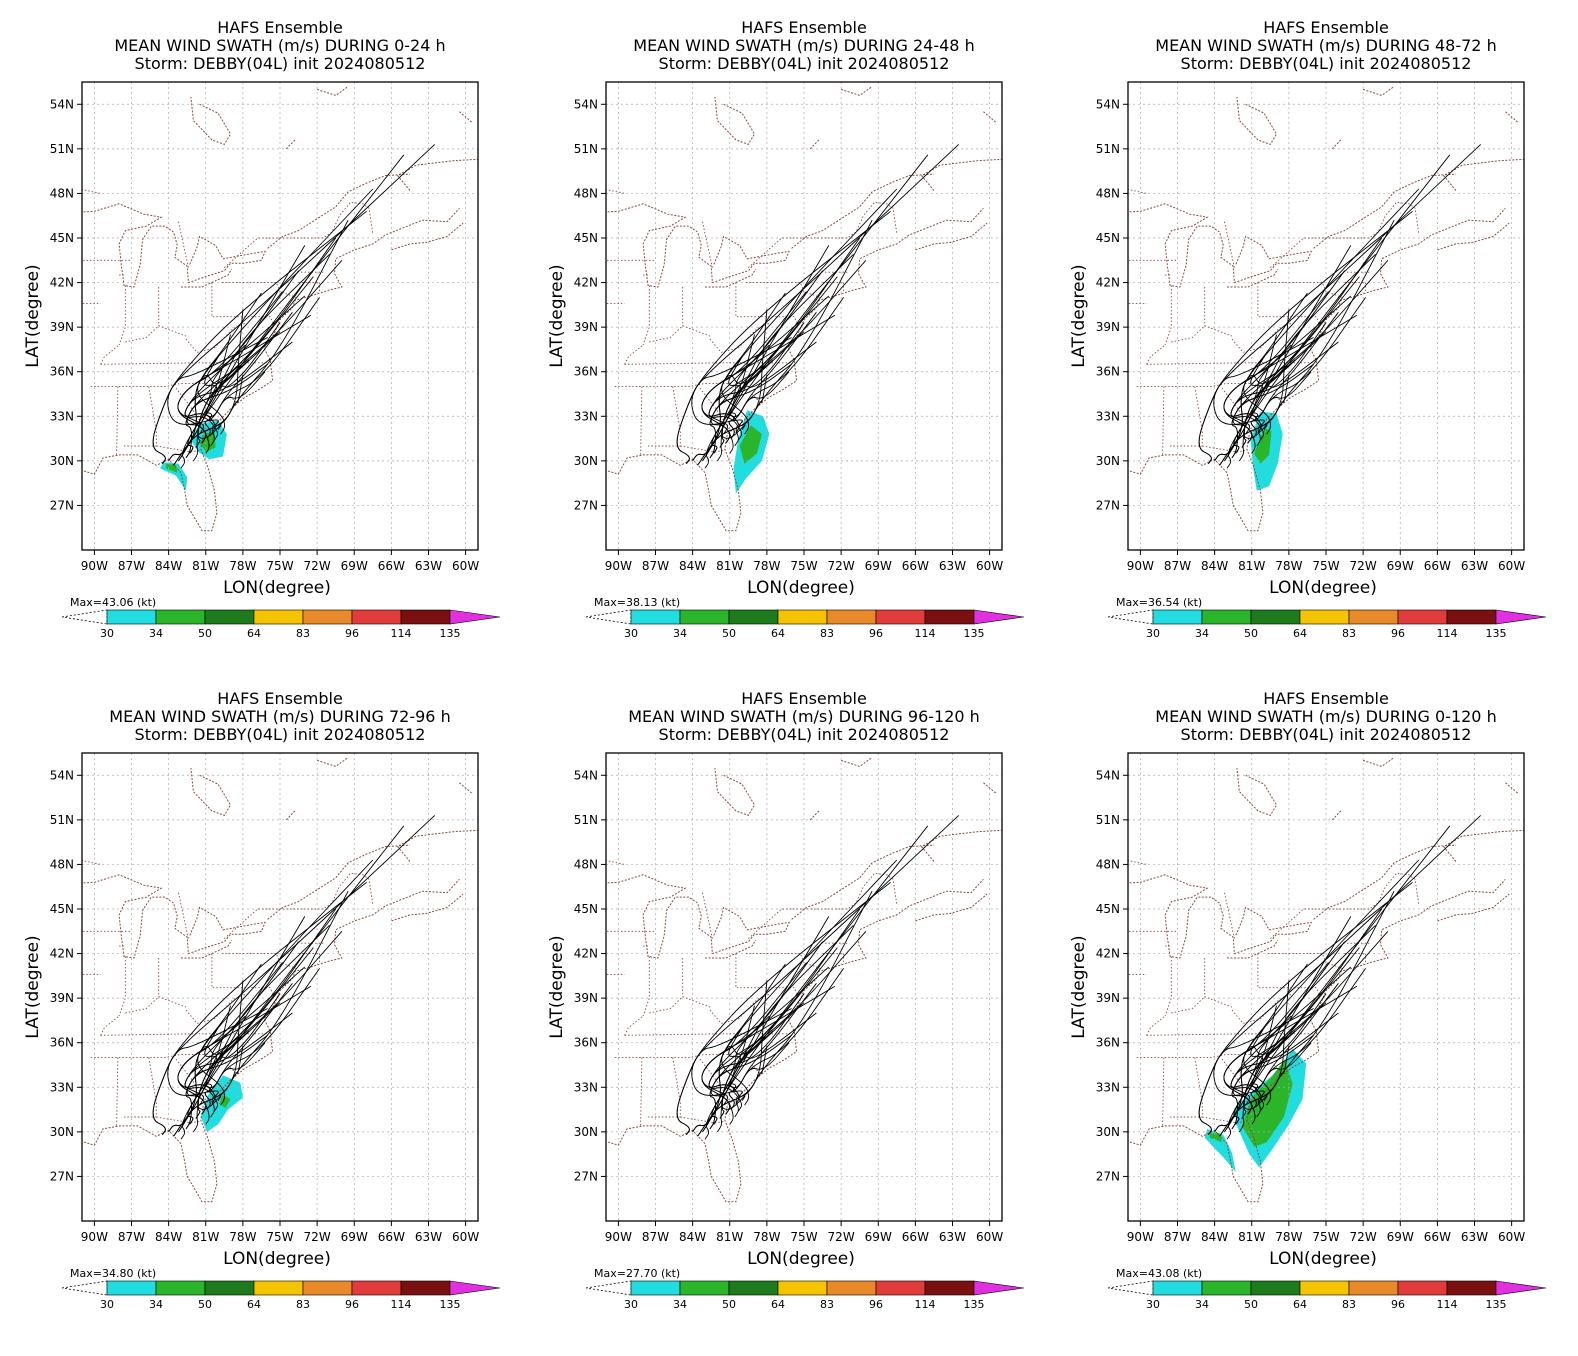 This screenshot has height=1356, width=1578. Describe the element at coordinates (586, 283) in the screenshot. I see `lat-tick-label: 42N` at that location.